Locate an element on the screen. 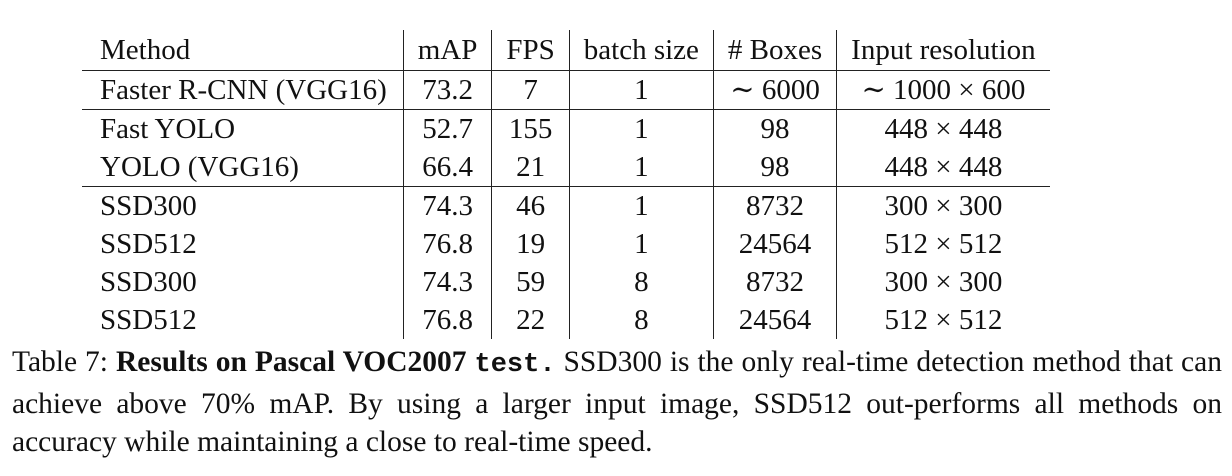 The image size is (1232, 476). cell-method: Fast YOLO is located at coordinates (243, 128).